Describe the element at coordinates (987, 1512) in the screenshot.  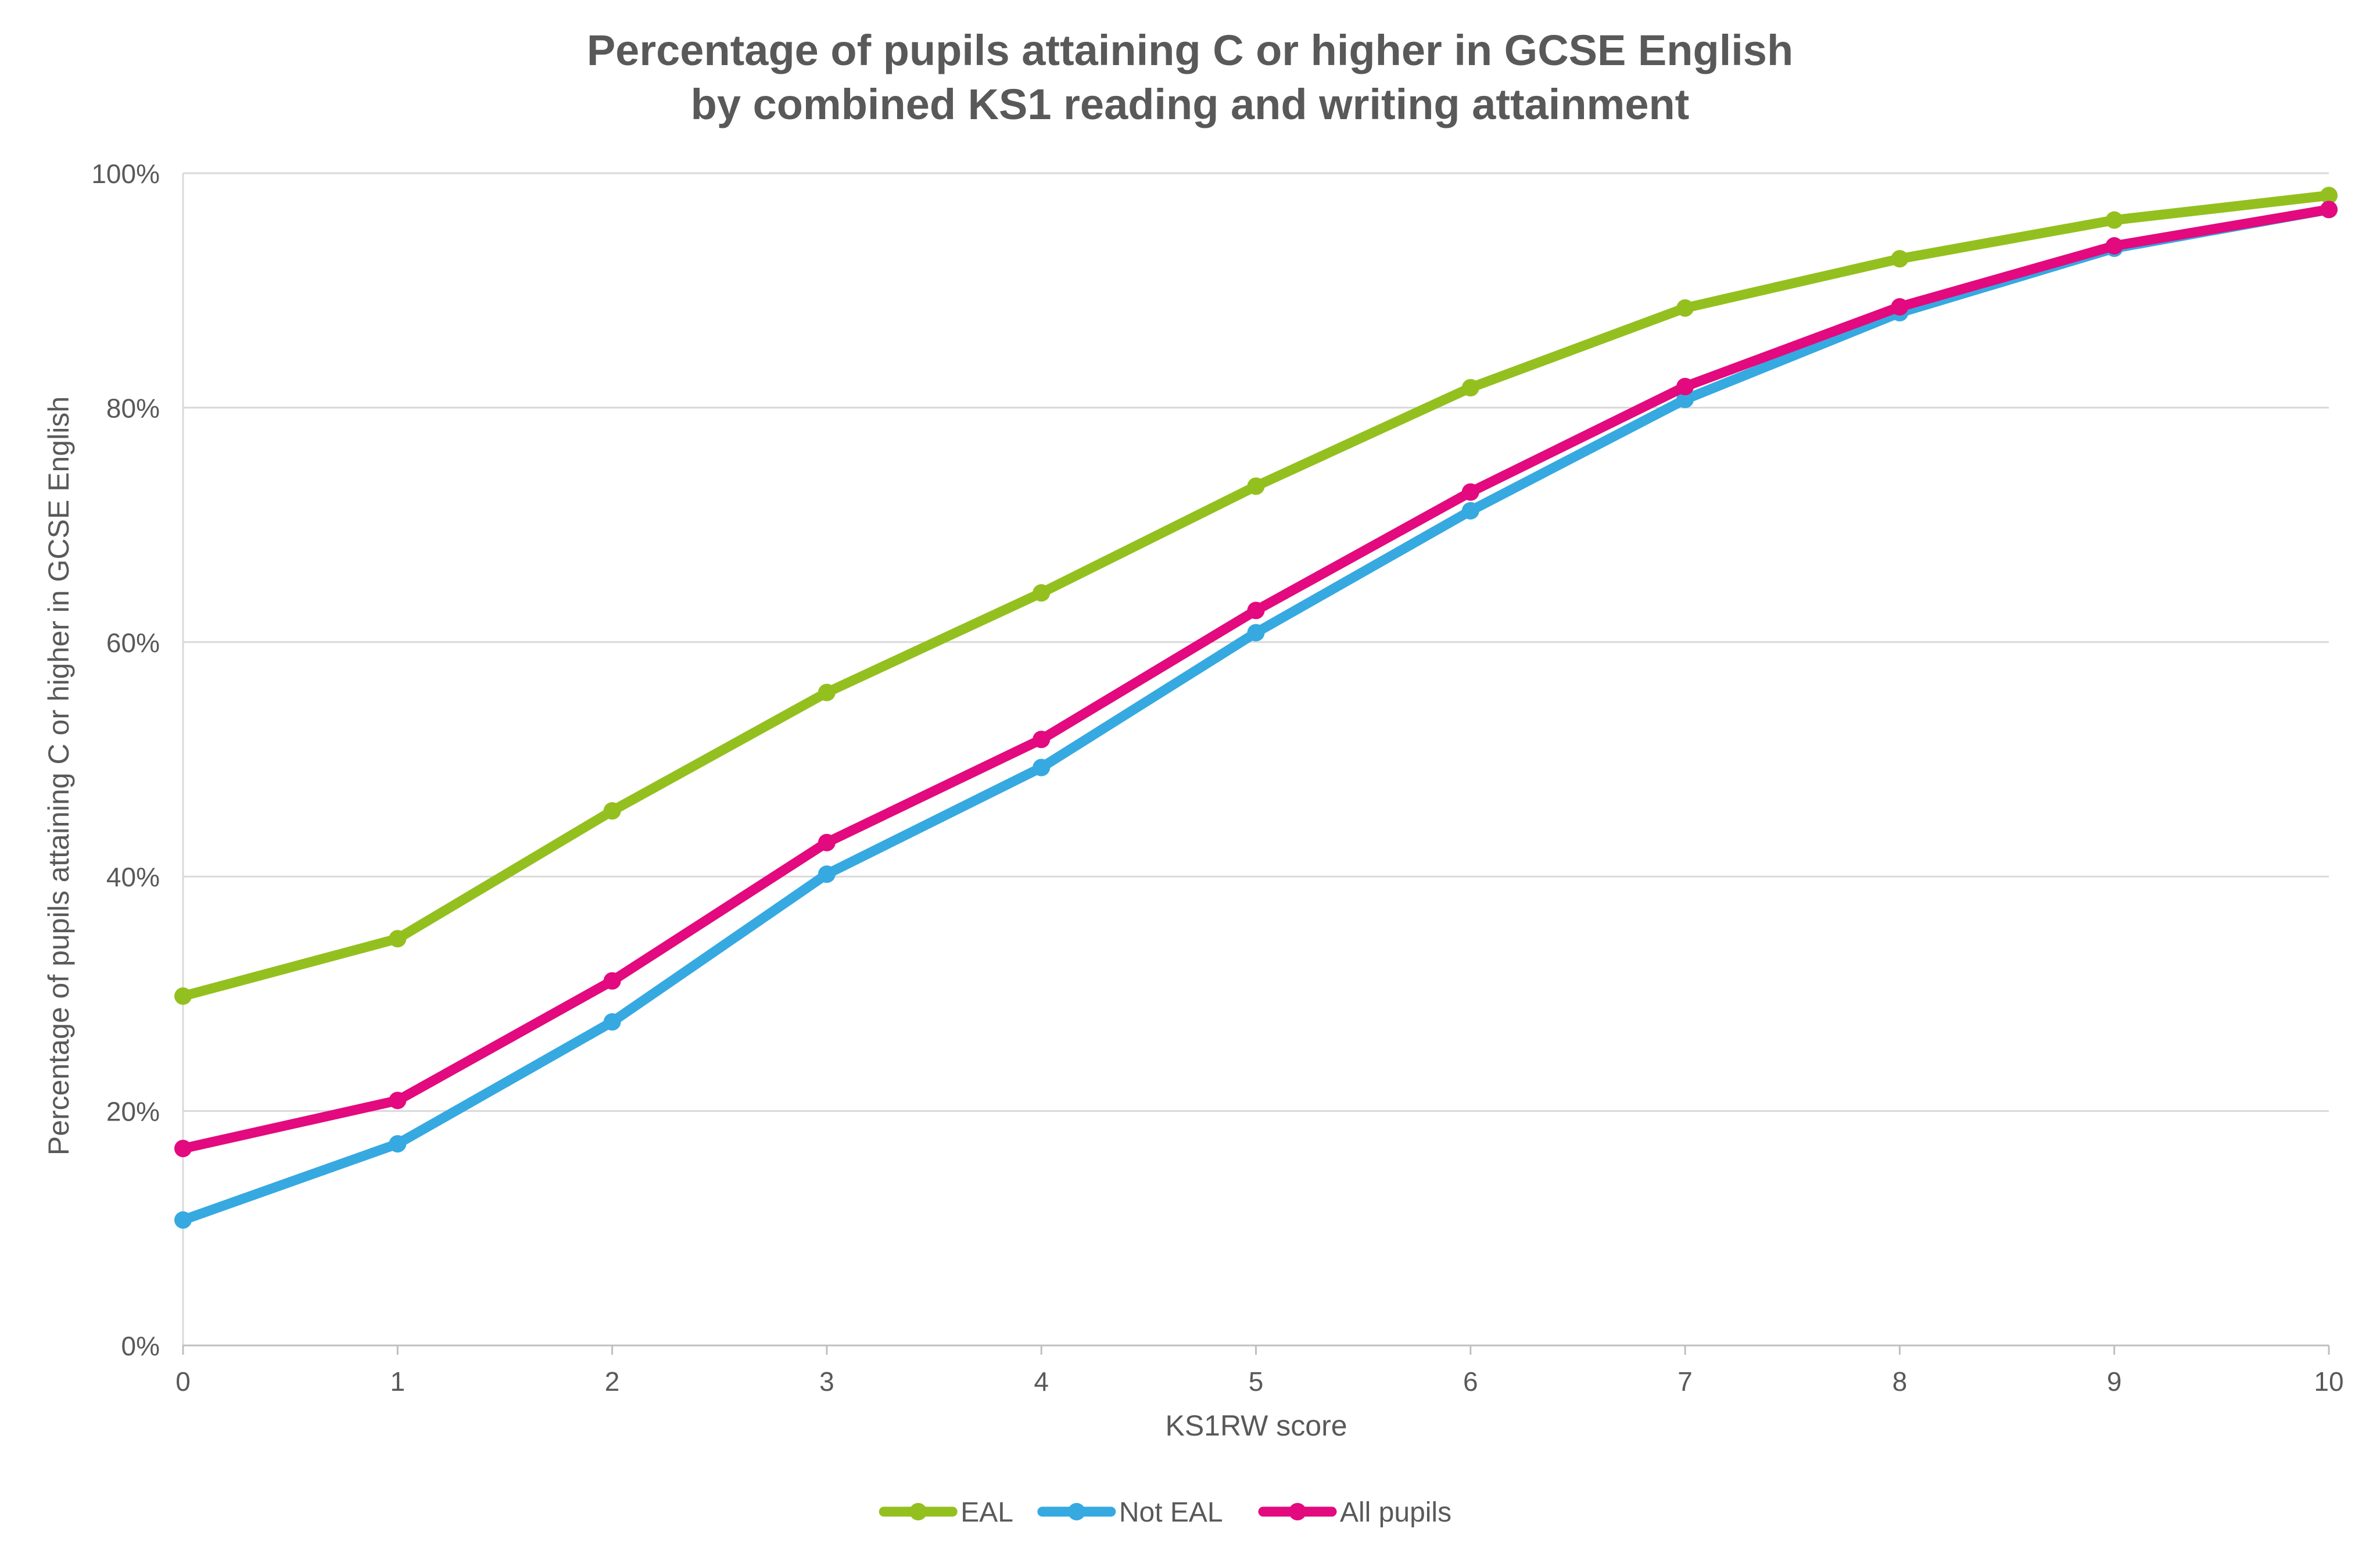
I see `legend-label: EAL` at that location.